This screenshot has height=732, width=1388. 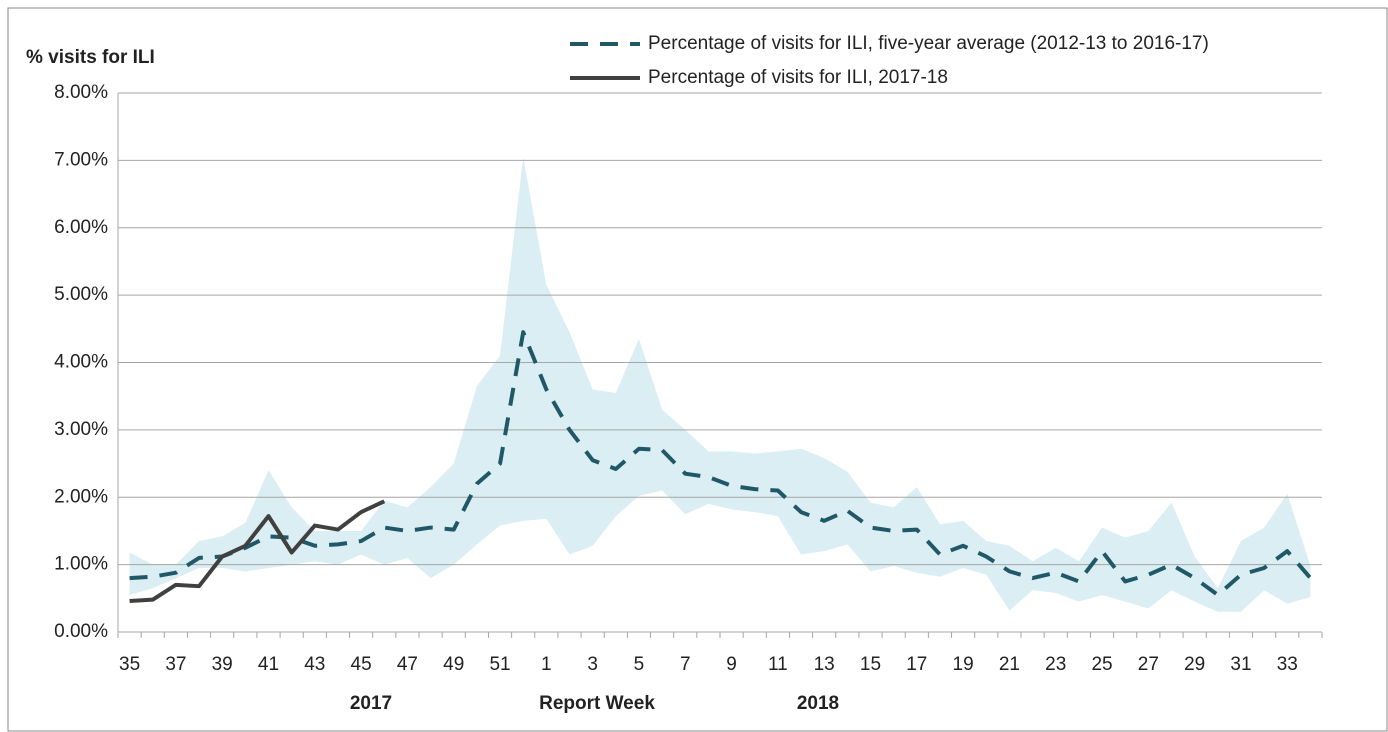 What do you see at coordinates (824, 664) in the screenshot?
I see `x-tick-label: 13` at bounding box center [824, 664].